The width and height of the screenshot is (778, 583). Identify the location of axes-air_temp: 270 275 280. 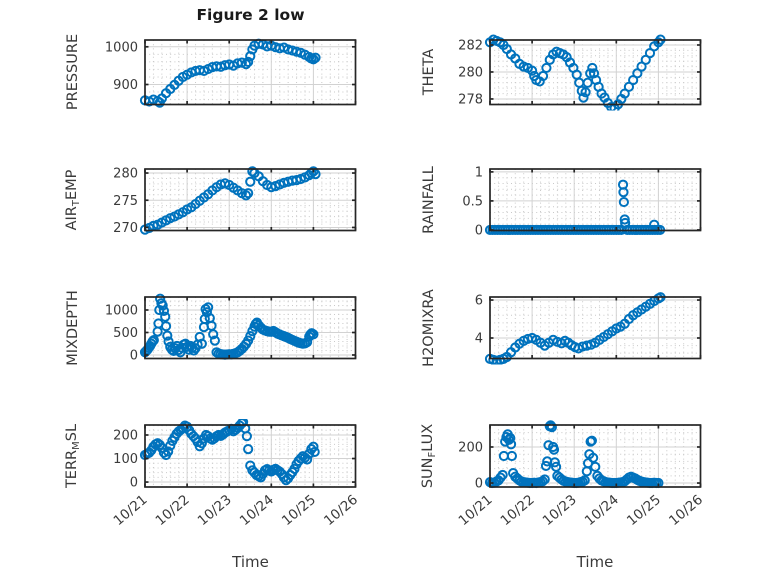
(235, 201).